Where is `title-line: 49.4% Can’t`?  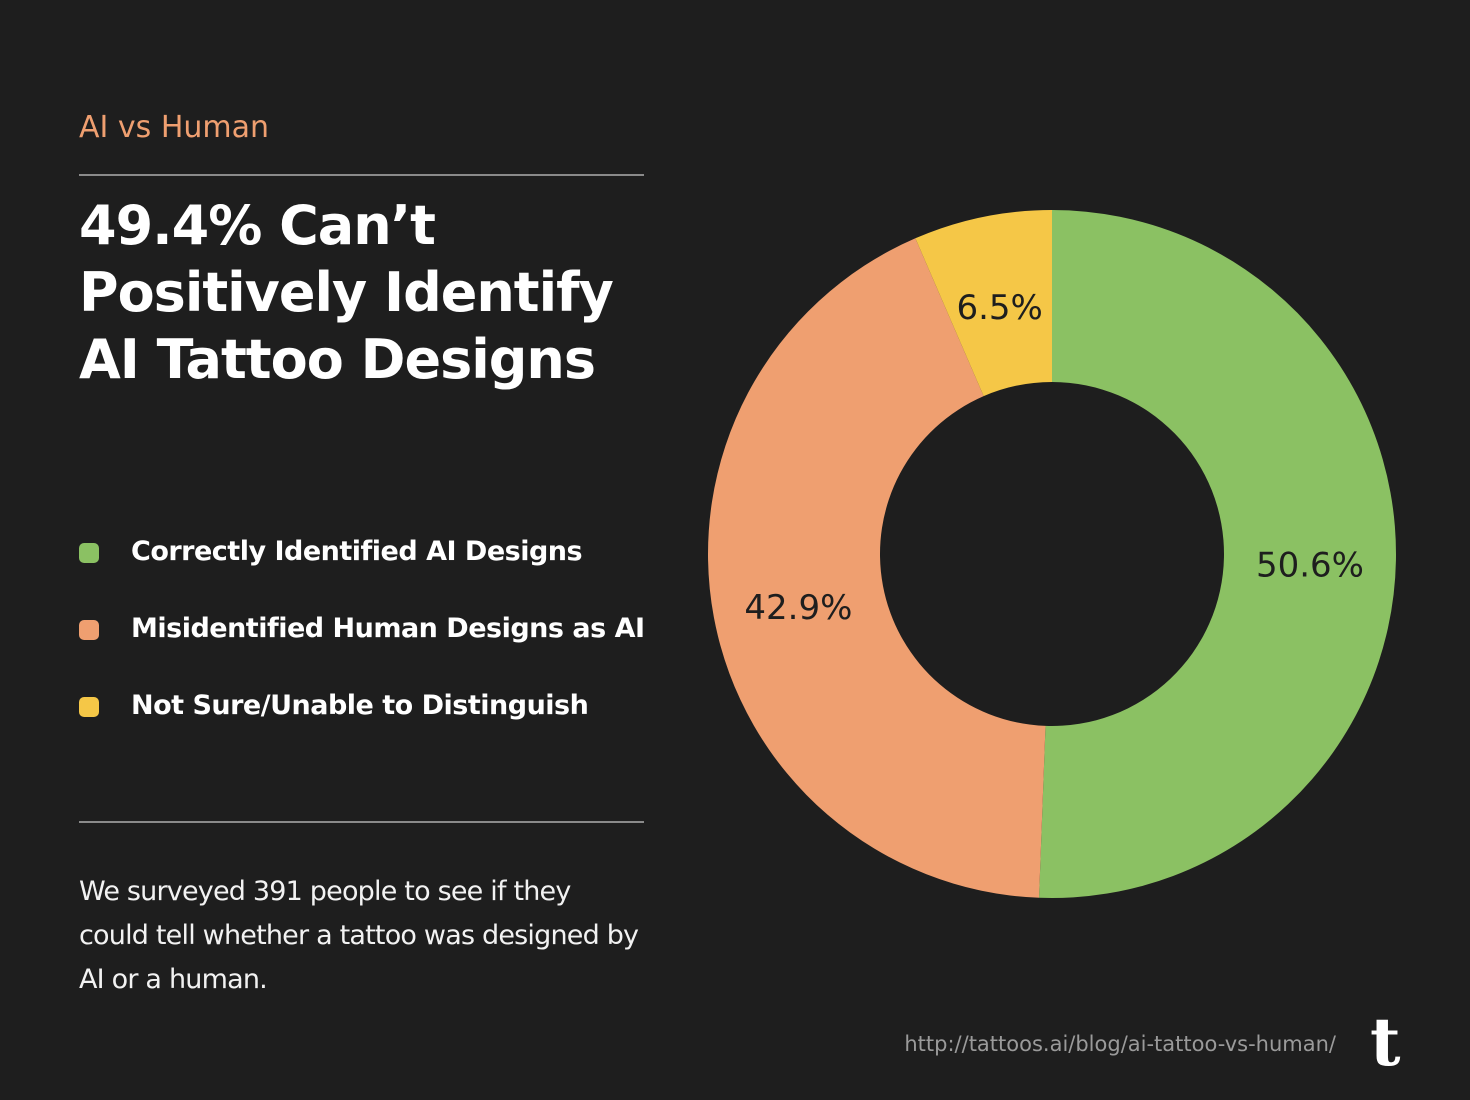 title-line: 49.4% Can’t is located at coordinates (257, 225).